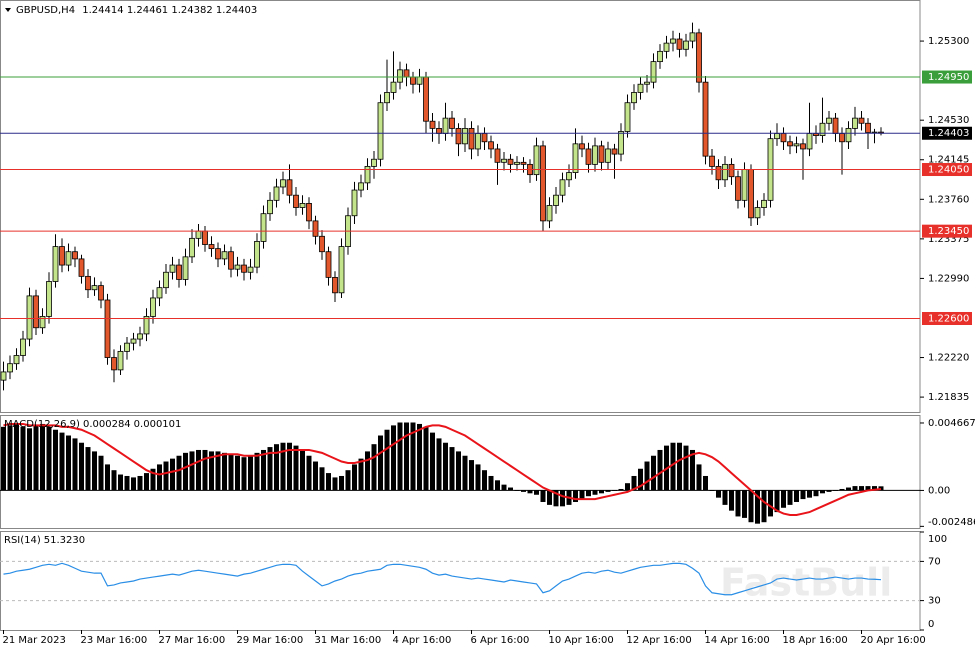  What do you see at coordinates (948, 318) in the screenshot?
I see `level-label: 1.22600` at bounding box center [948, 318].